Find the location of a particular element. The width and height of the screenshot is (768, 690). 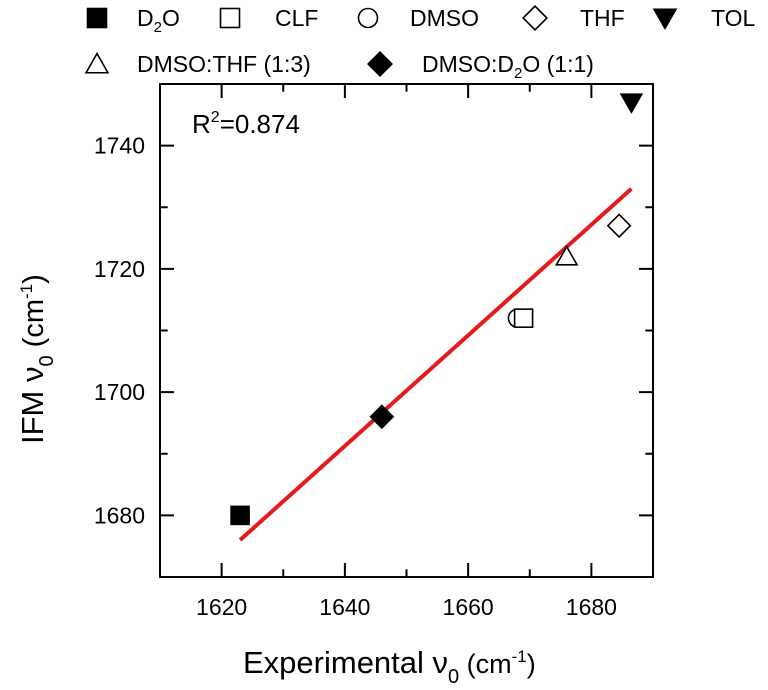

y-tick-label: 1680 is located at coordinates (119, 515).